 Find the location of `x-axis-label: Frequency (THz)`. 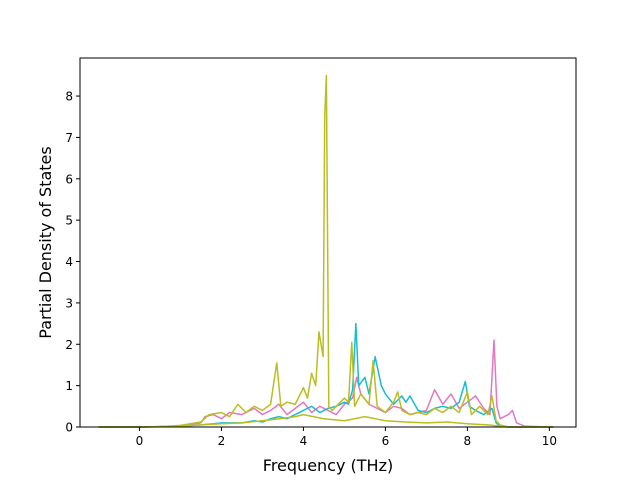

x-axis-label: Frequency (THz) is located at coordinates (328, 465).